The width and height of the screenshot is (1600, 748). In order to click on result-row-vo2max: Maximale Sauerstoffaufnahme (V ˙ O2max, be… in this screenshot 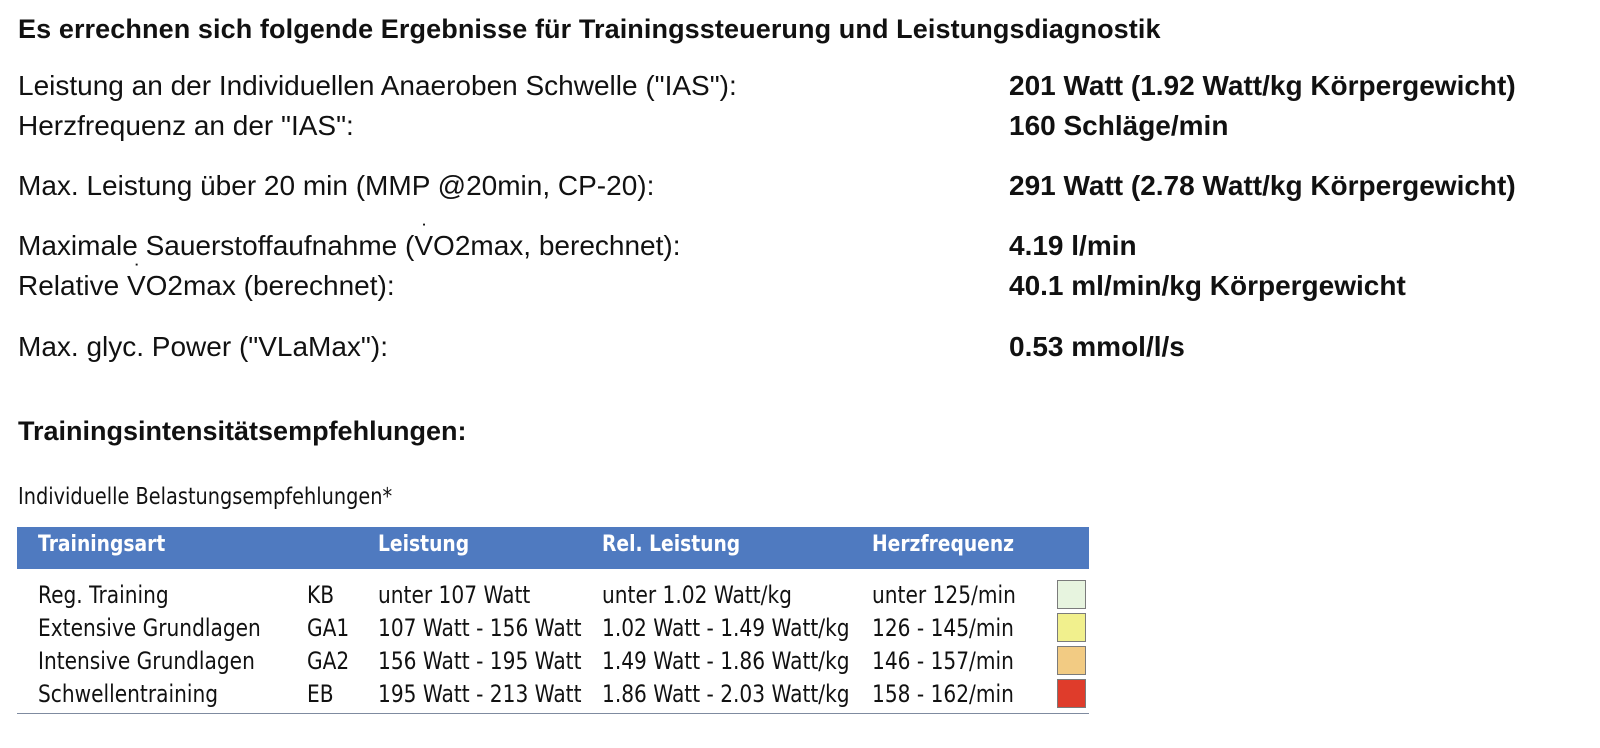, I will do `click(798, 244)`.